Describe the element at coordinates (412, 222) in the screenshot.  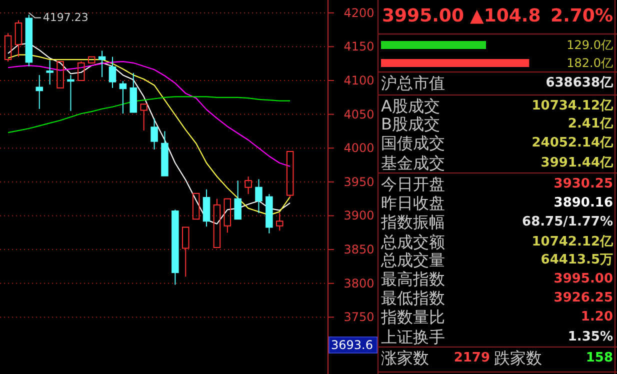
I see `text: 指数振幅` at that location.